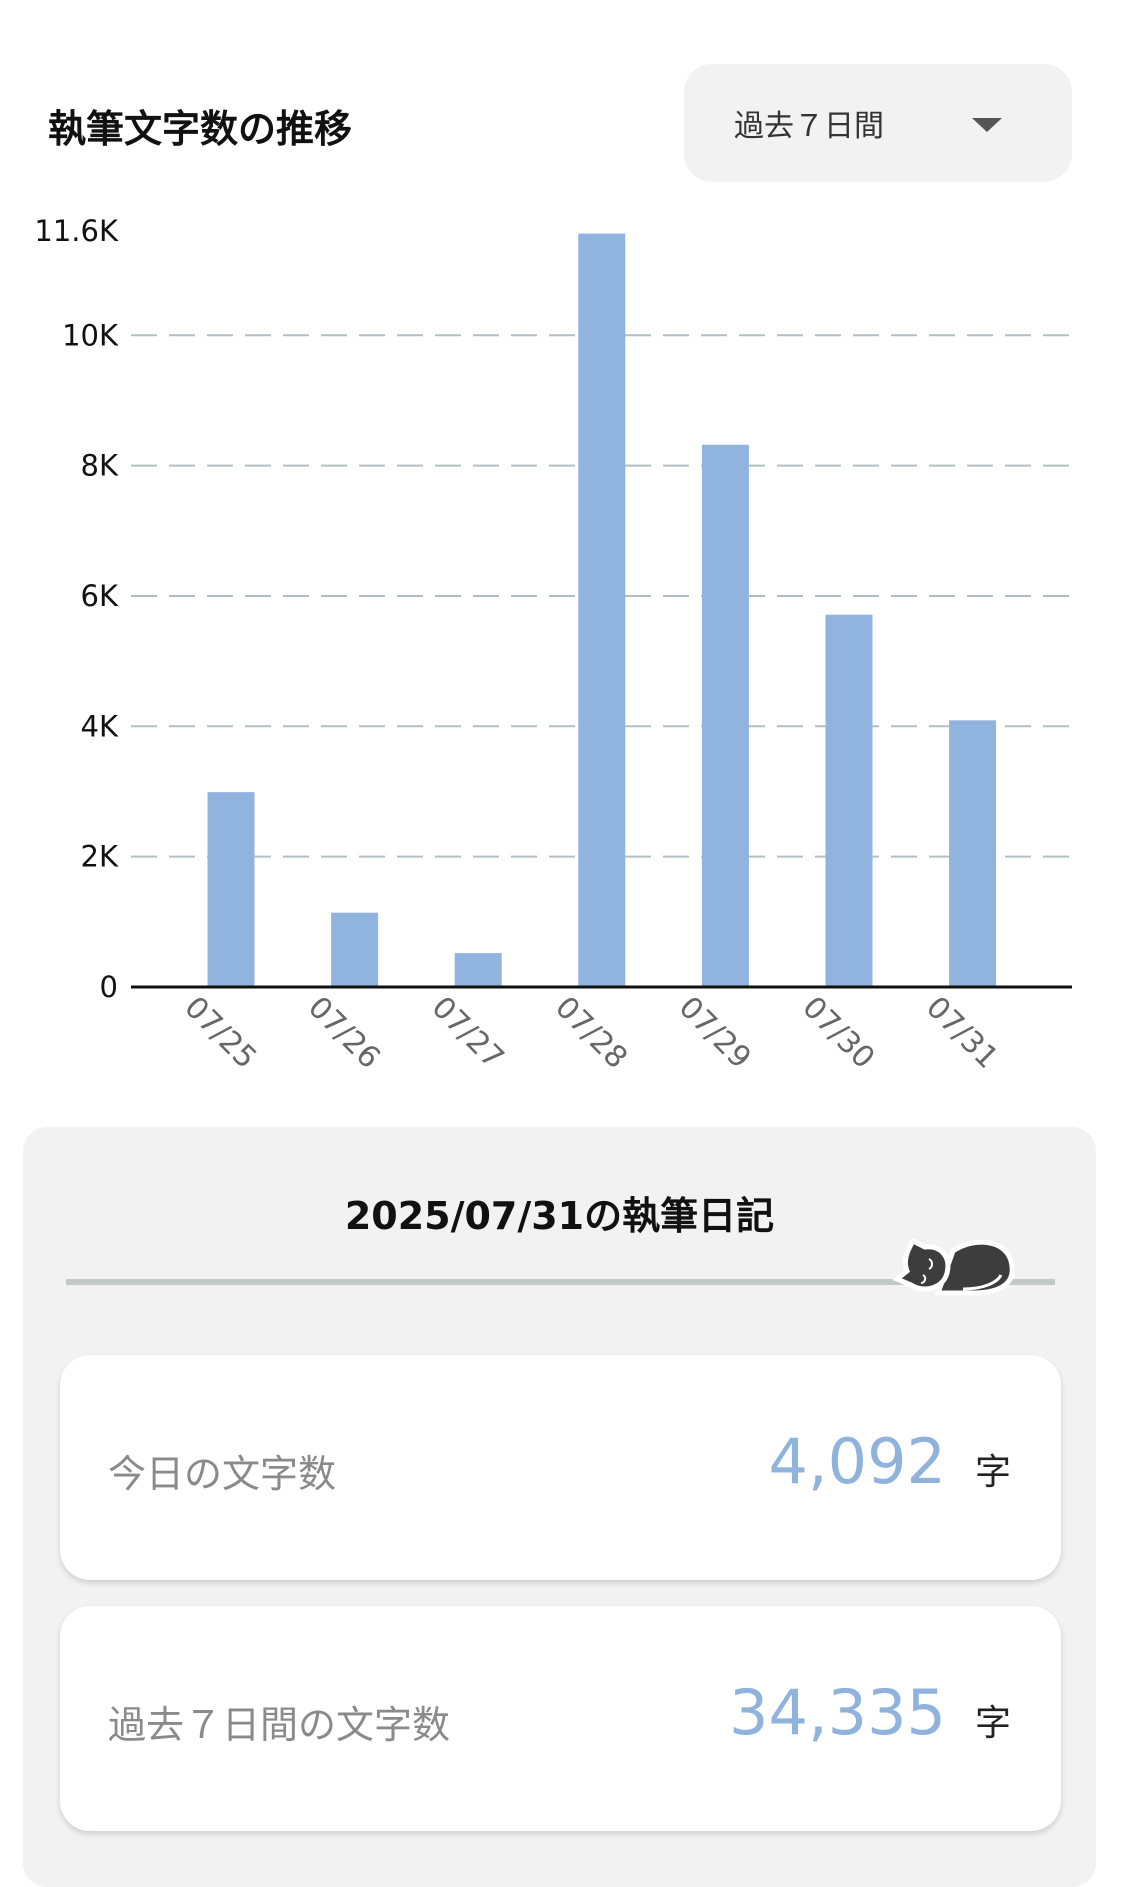 This screenshot has height=1887, width=1125. I want to click on period-select-value: 過去７日間, so click(809, 126).